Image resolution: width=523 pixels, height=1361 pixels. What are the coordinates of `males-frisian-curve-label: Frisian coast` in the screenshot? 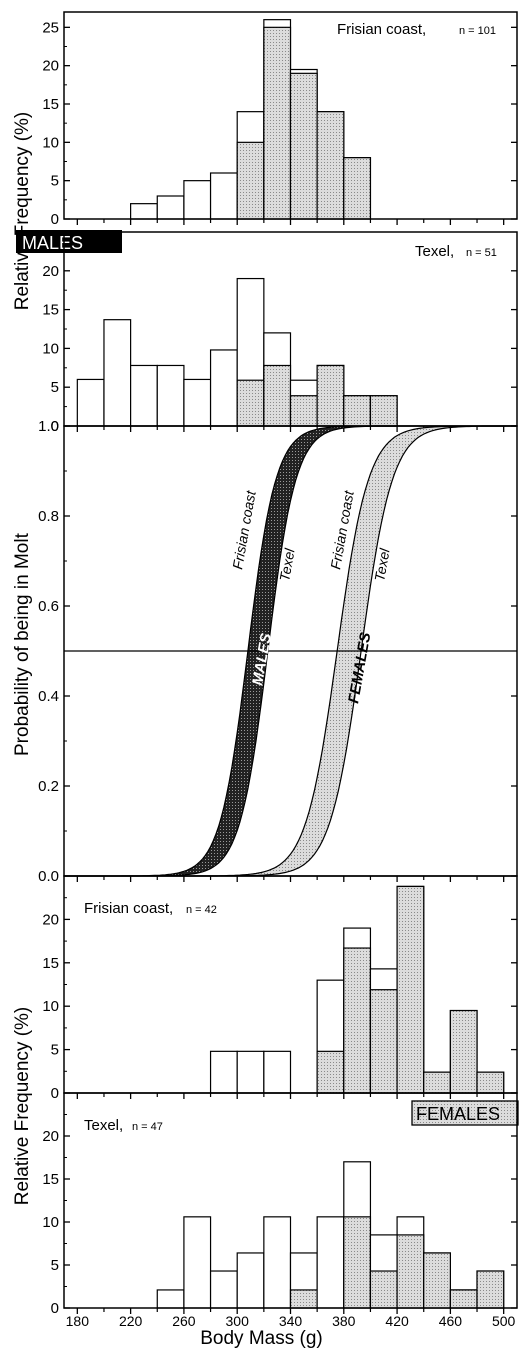 It's located at (244, 529).